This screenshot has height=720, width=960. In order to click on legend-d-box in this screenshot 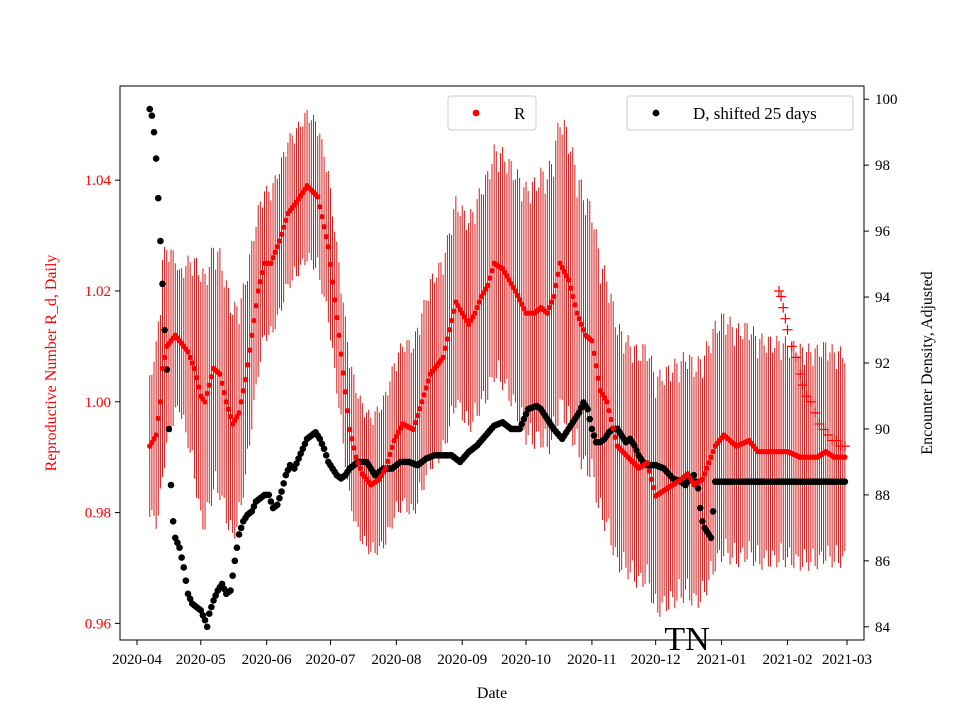, I will do `click(740, 113)`.